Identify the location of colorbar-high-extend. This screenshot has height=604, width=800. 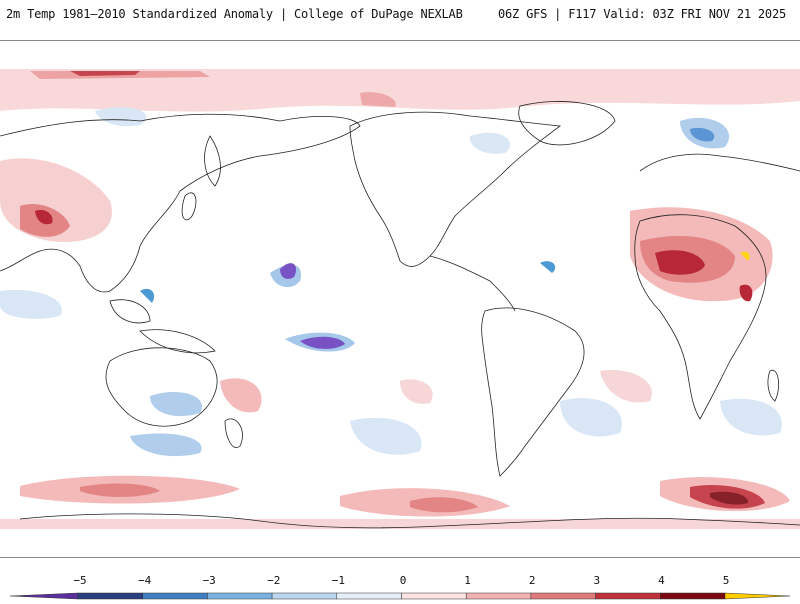
(757, 596).